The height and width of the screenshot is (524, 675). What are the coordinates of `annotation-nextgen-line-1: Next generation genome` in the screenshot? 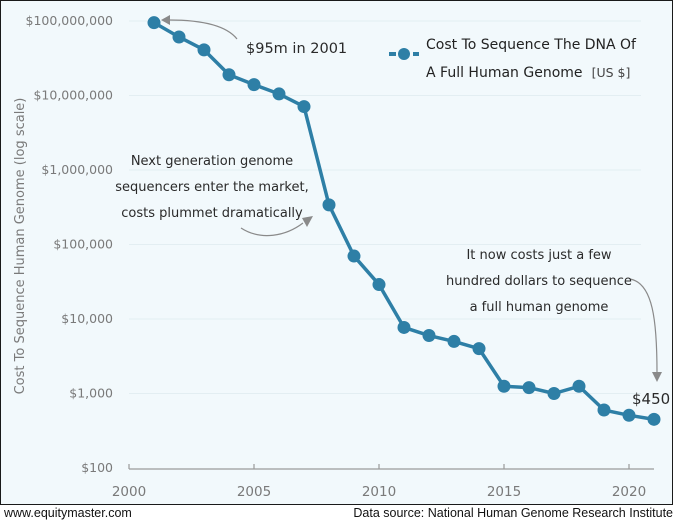 It's located at (212, 161).